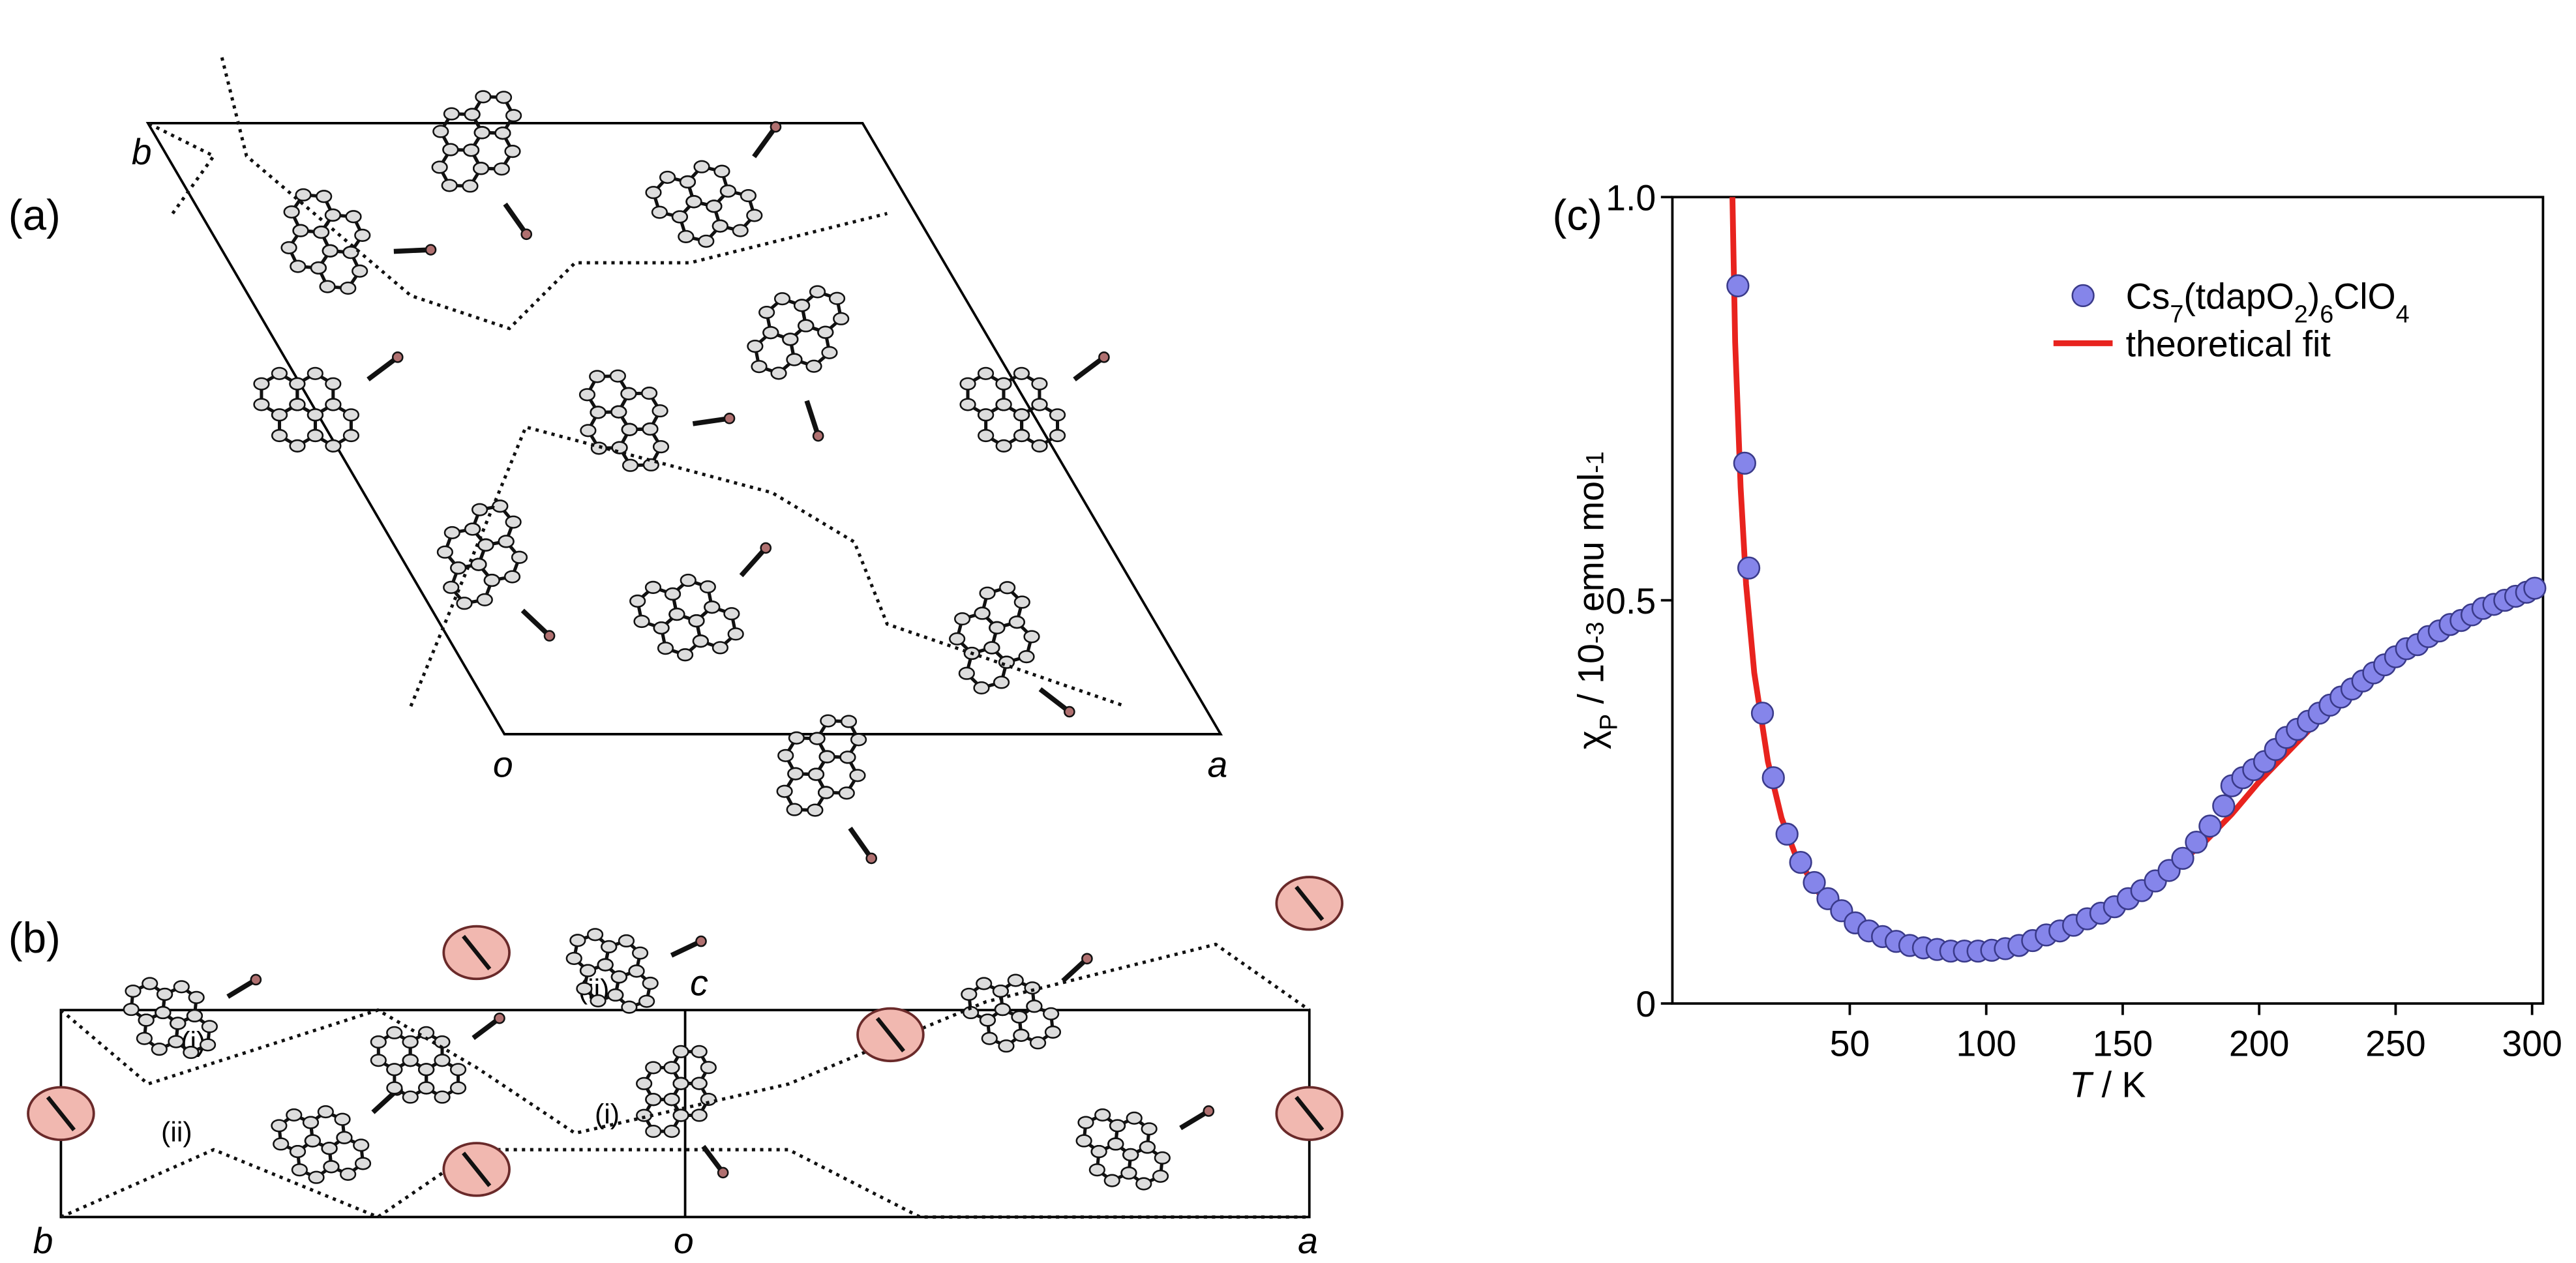 Image resolution: width=2576 pixels, height=1263 pixels. Describe the element at coordinates (699, 983) in the screenshot. I see `axis-label: c` at that location.